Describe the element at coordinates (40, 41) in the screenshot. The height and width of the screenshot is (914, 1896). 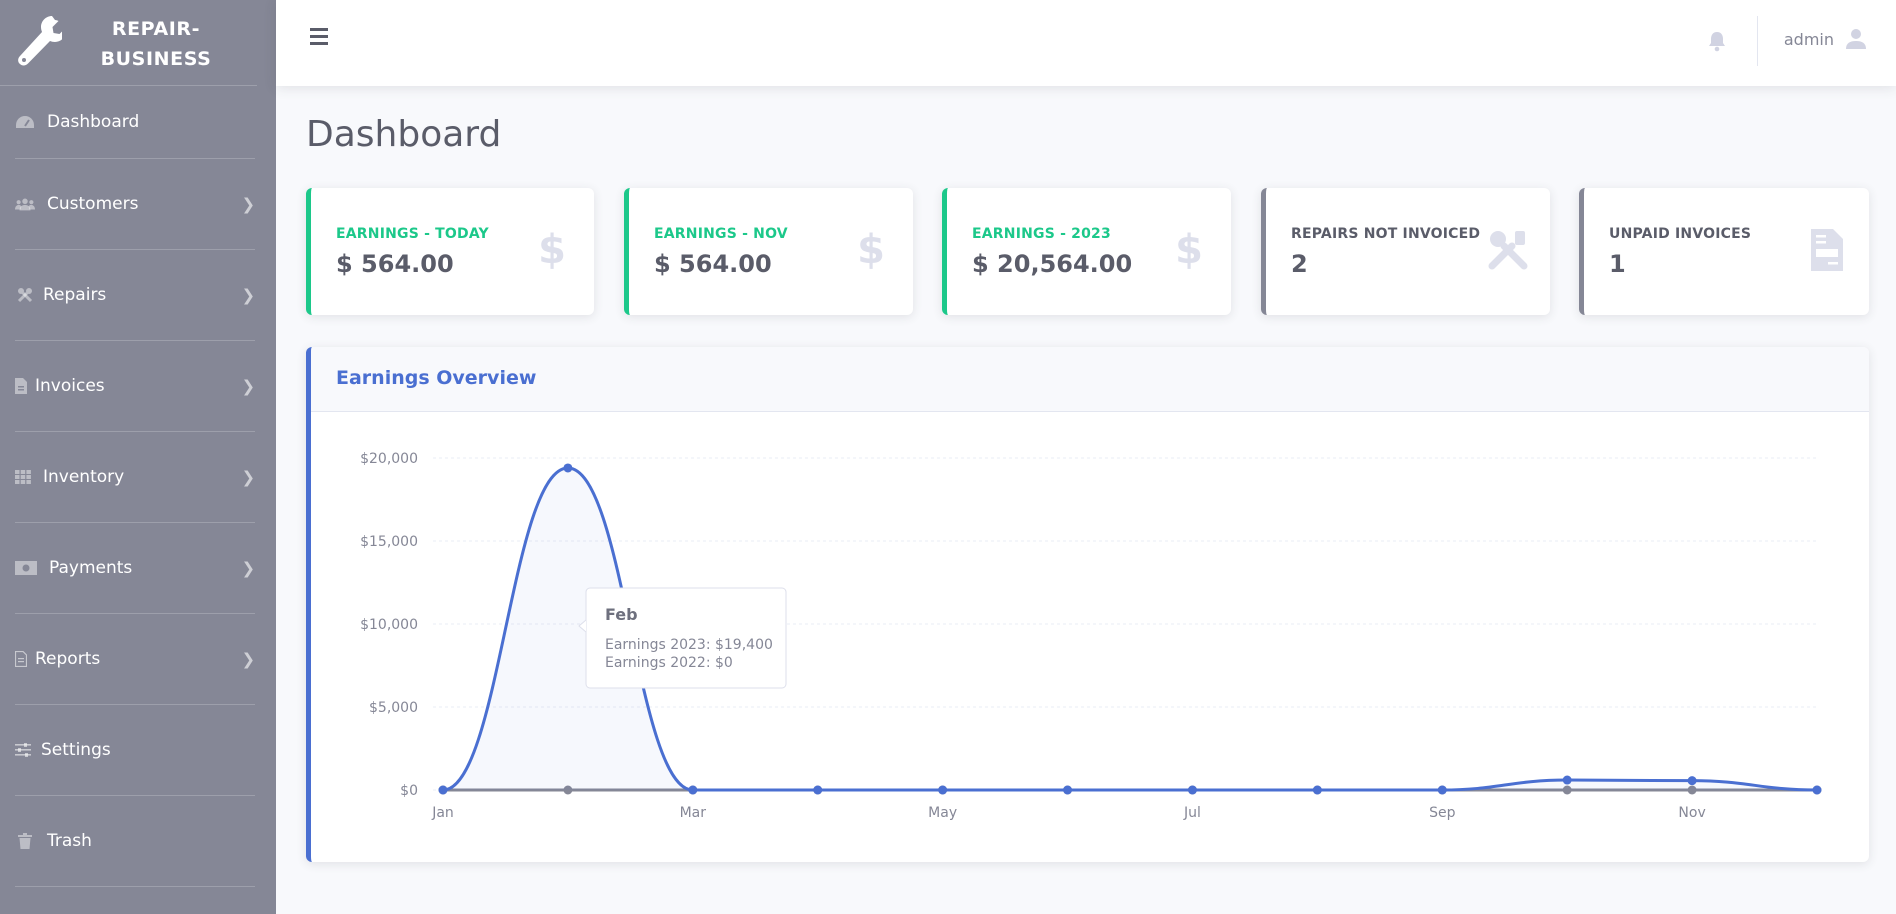
I see `wrench-icon` at that location.